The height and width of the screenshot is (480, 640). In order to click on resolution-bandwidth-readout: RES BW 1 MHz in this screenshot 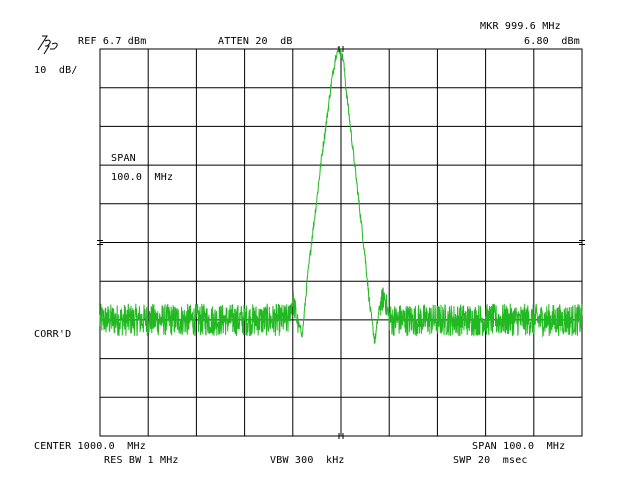, I will do `click(141, 460)`.